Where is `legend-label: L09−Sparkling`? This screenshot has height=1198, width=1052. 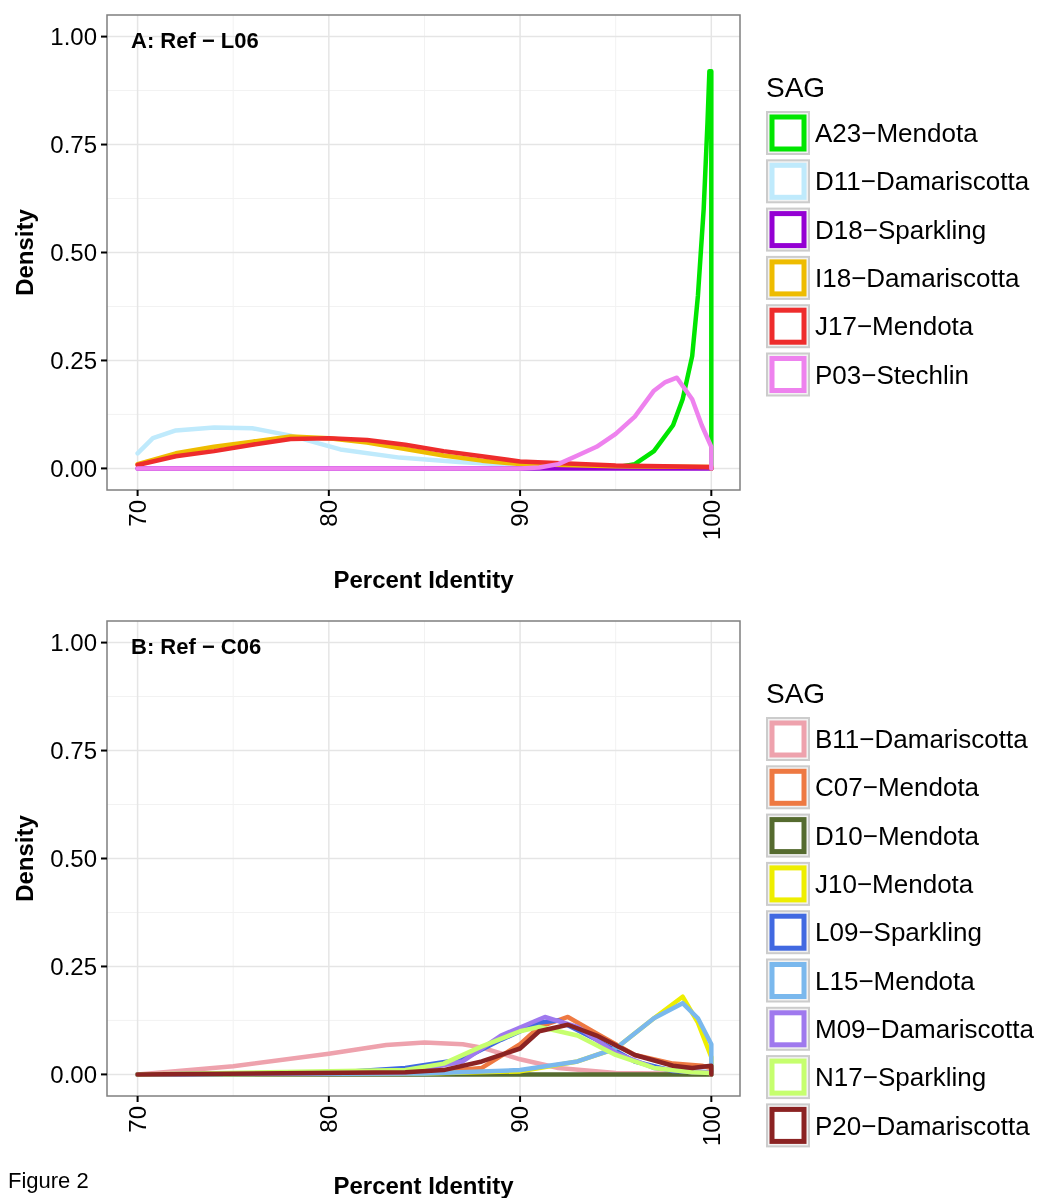
legend-label: L09−Sparkling is located at coordinates (898, 932).